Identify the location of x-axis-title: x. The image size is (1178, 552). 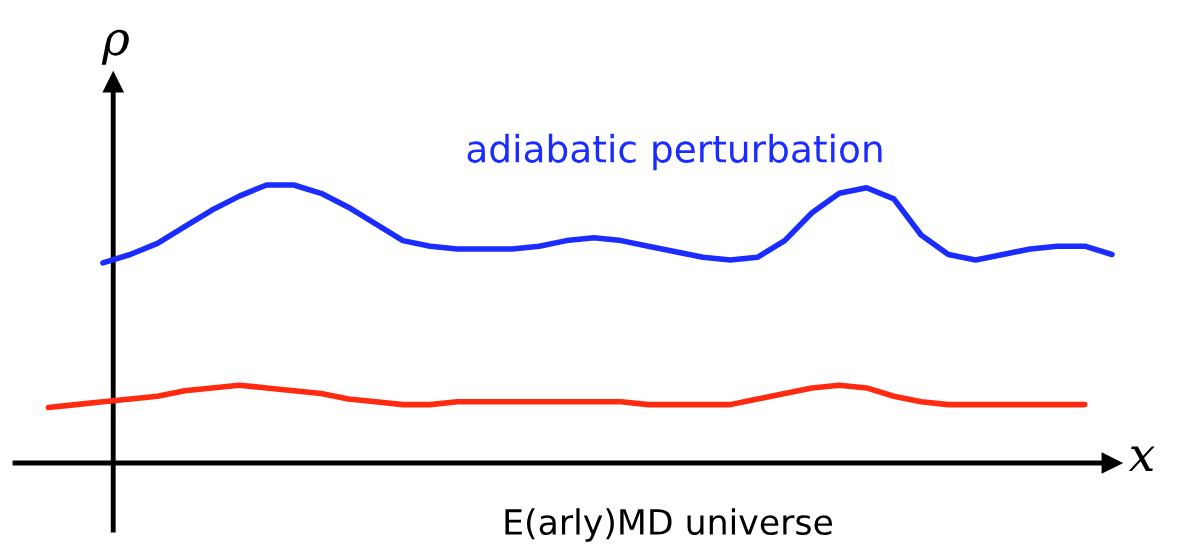
(1141, 459).